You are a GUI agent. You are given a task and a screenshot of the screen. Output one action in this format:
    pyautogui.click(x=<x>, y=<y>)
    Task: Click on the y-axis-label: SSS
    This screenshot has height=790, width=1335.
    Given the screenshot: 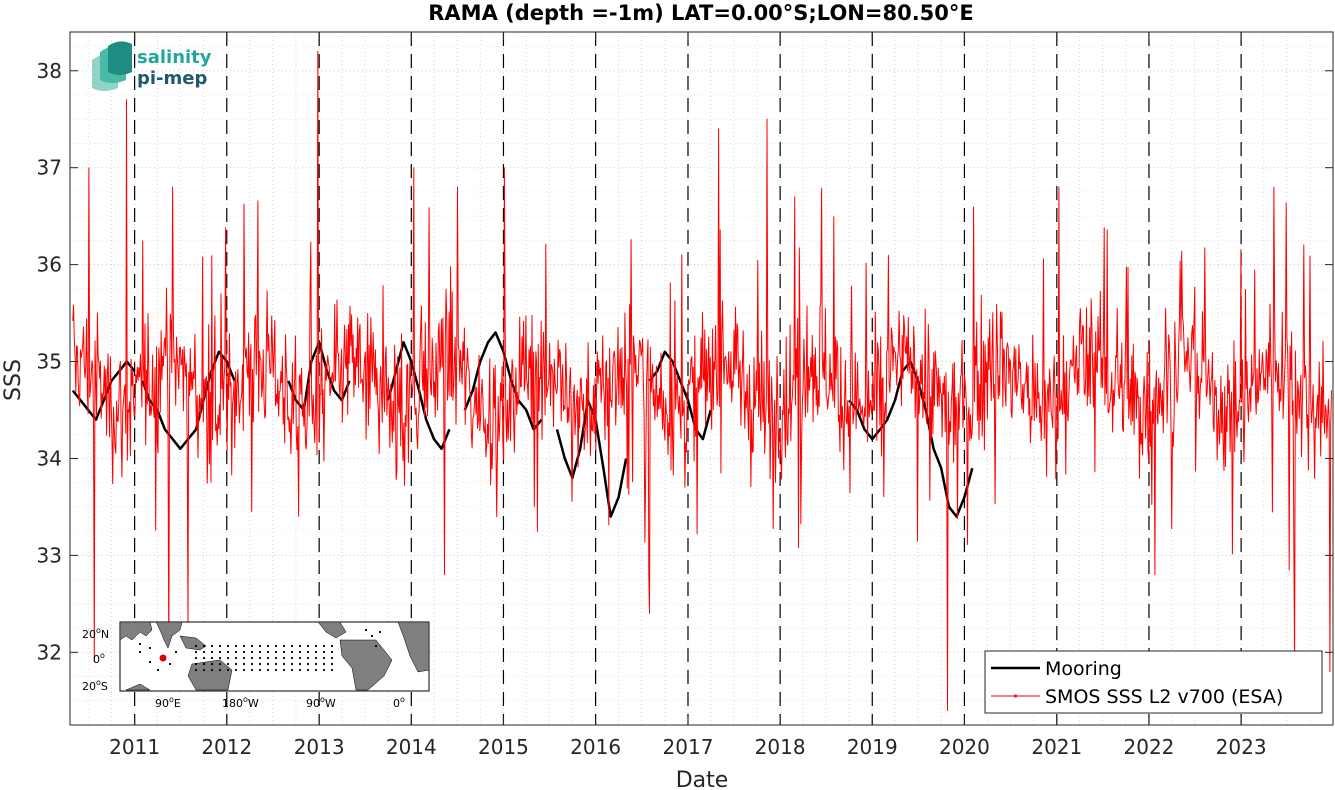 What is the action you would take?
    pyautogui.click(x=13, y=380)
    